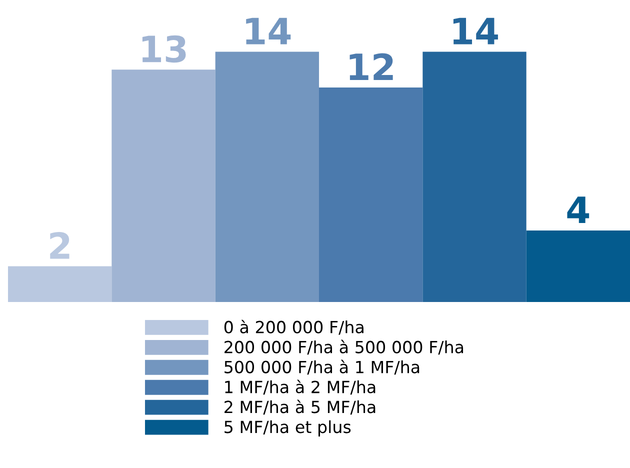  What do you see at coordinates (164, 49) in the screenshot?
I see `data-label: 13` at bounding box center [164, 49].